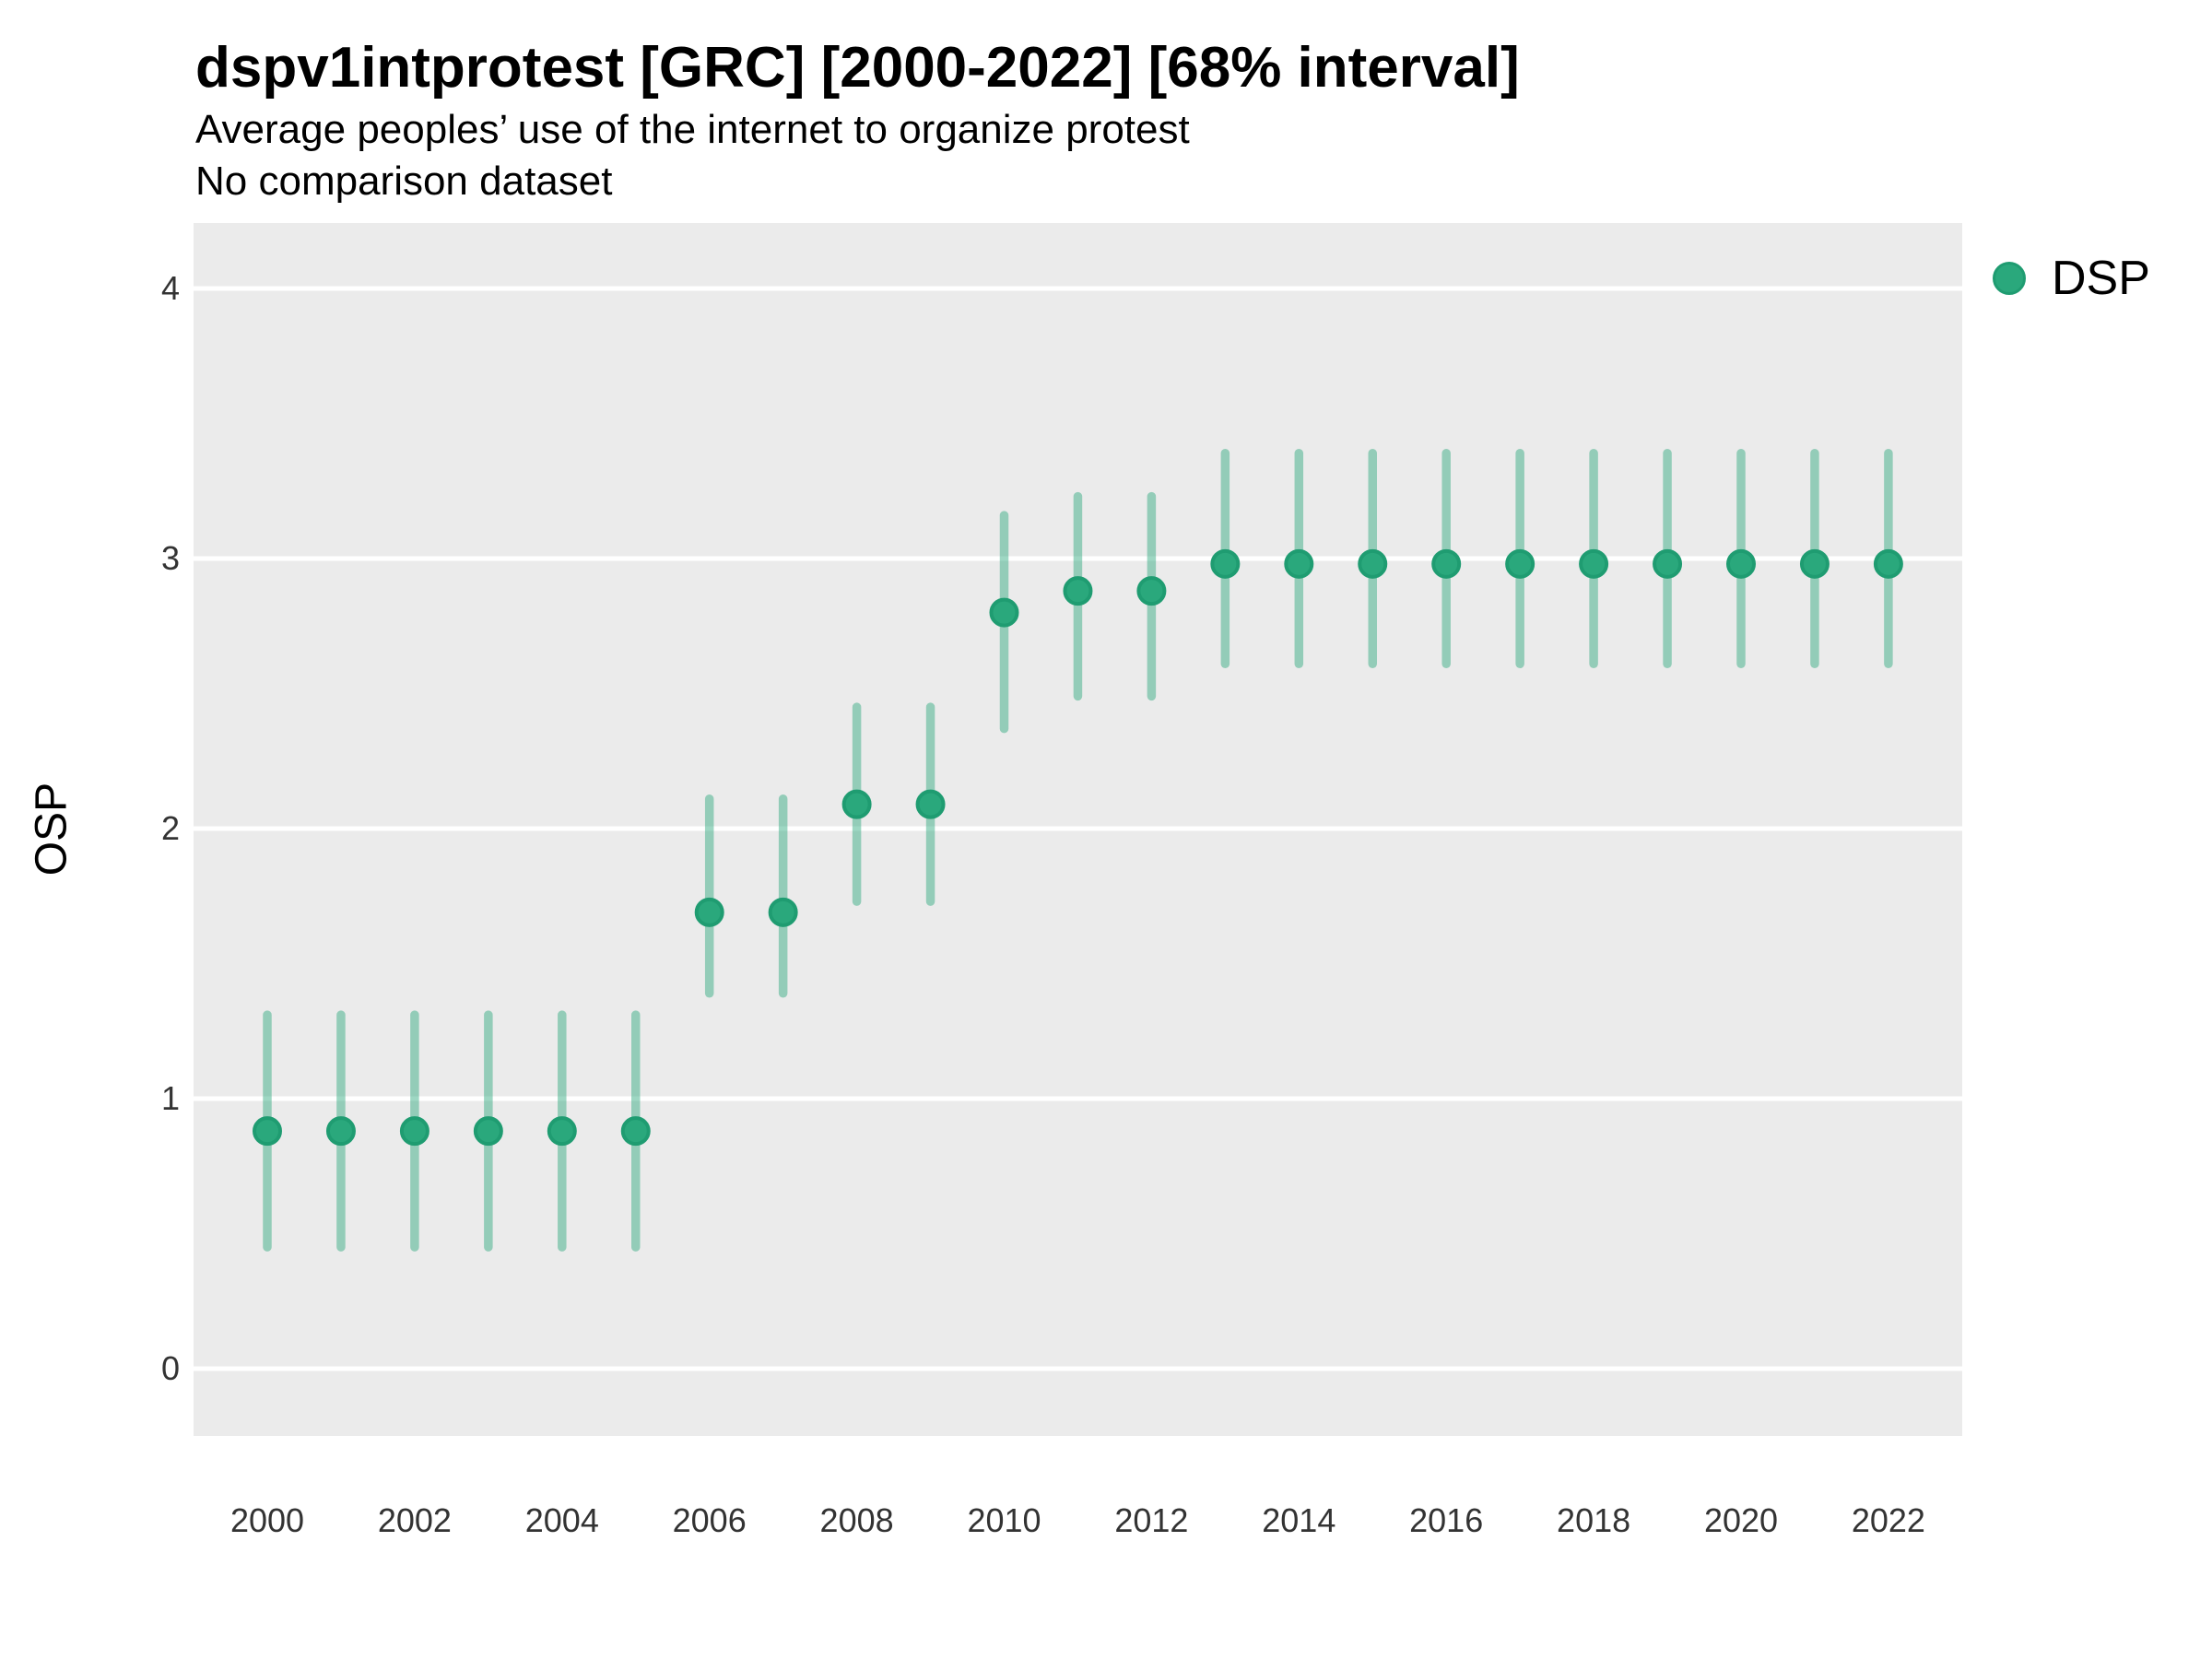  Describe the element at coordinates (1004, 1520) in the screenshot. I see `x-tick-label: 2010` at that location.